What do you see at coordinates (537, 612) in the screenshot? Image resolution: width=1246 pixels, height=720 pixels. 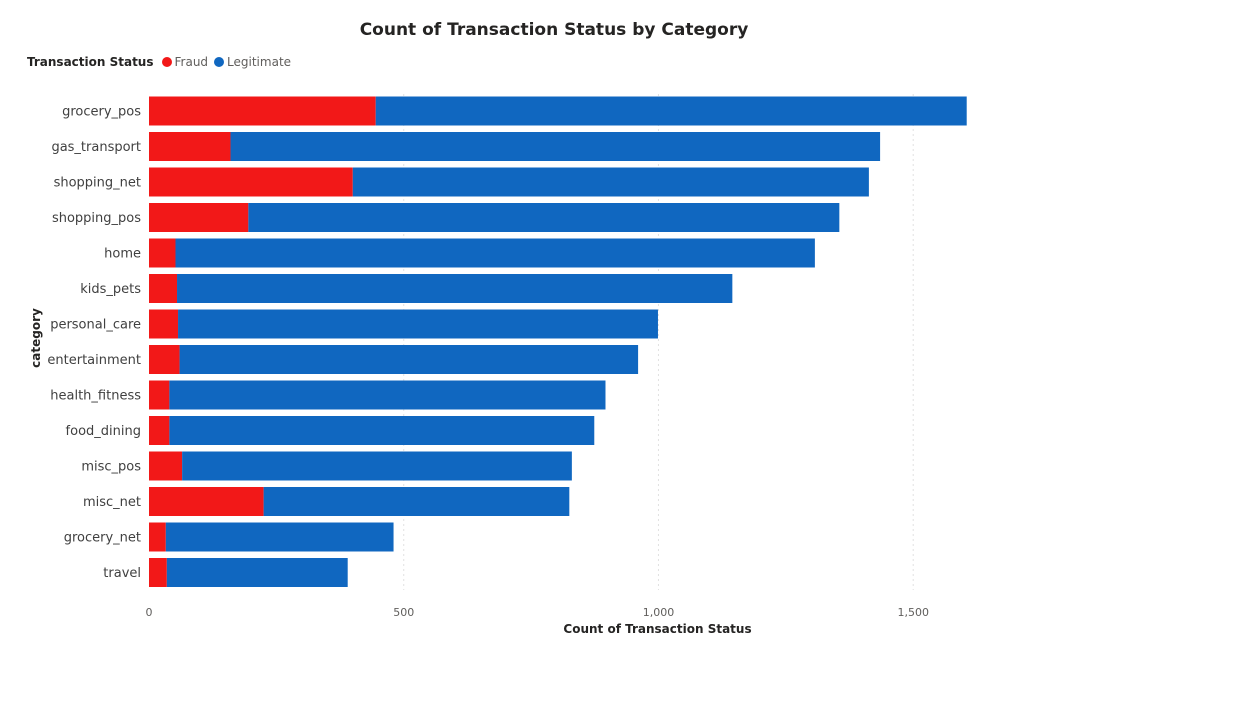 I see `x-tick-labels: 0 500 1,000 1,500` at bounding box center [537, 612].